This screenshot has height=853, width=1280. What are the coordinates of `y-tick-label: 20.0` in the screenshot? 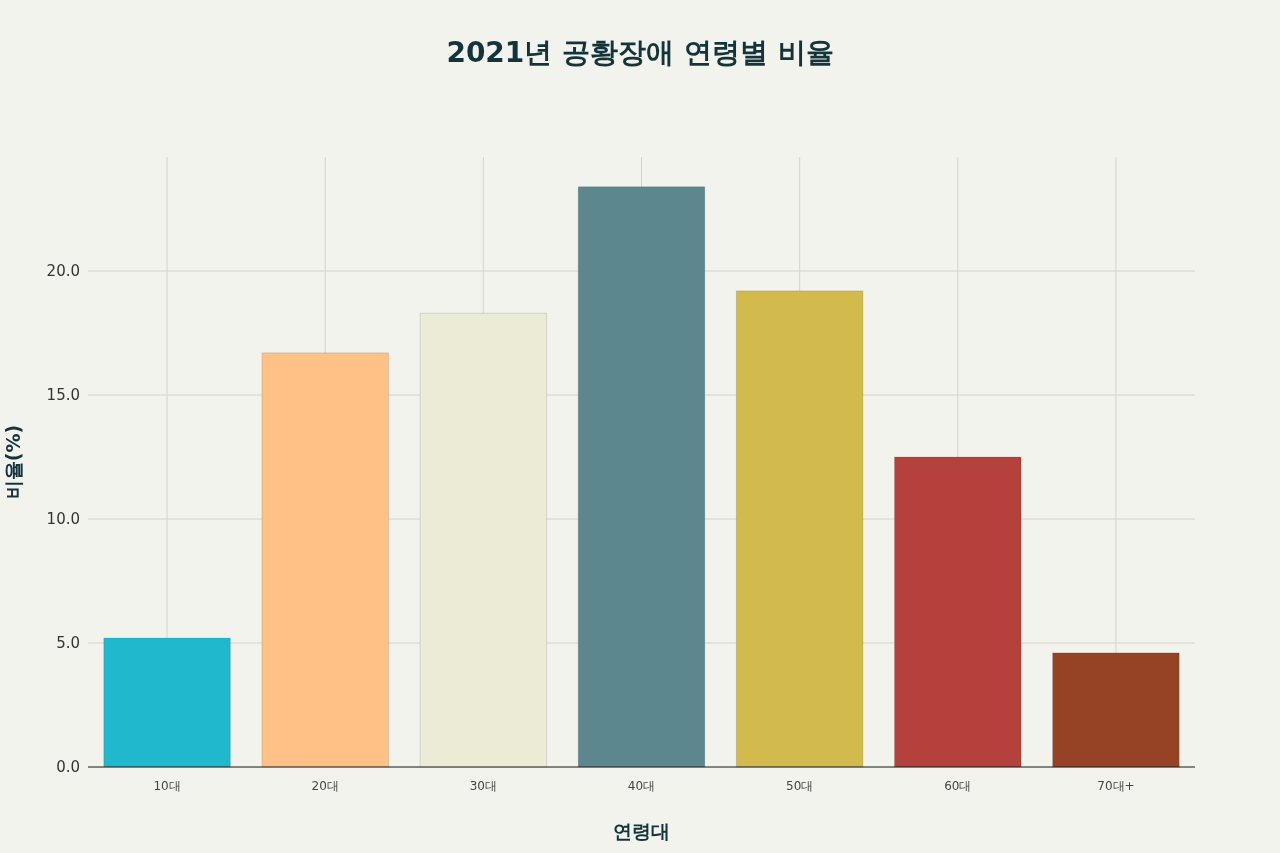 It's located at (63, 271).